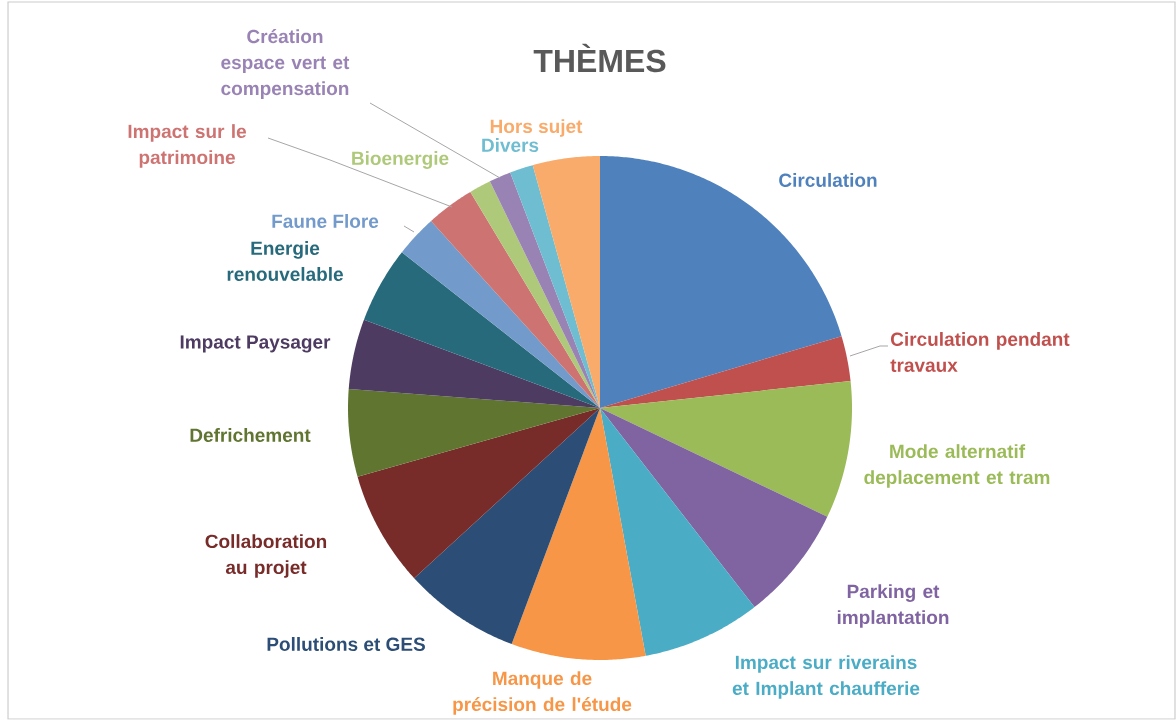  Describe the element at coordinates (250, 435) in the screenshot. I see `slice-label: Defrichement` at that location.